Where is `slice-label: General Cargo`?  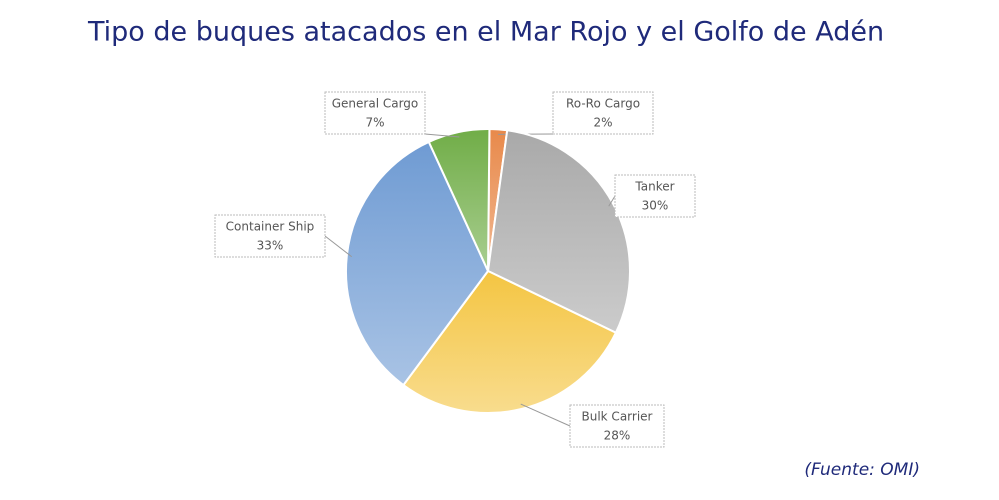 slice-label: General Cargo is located at coordinates (375, 104).